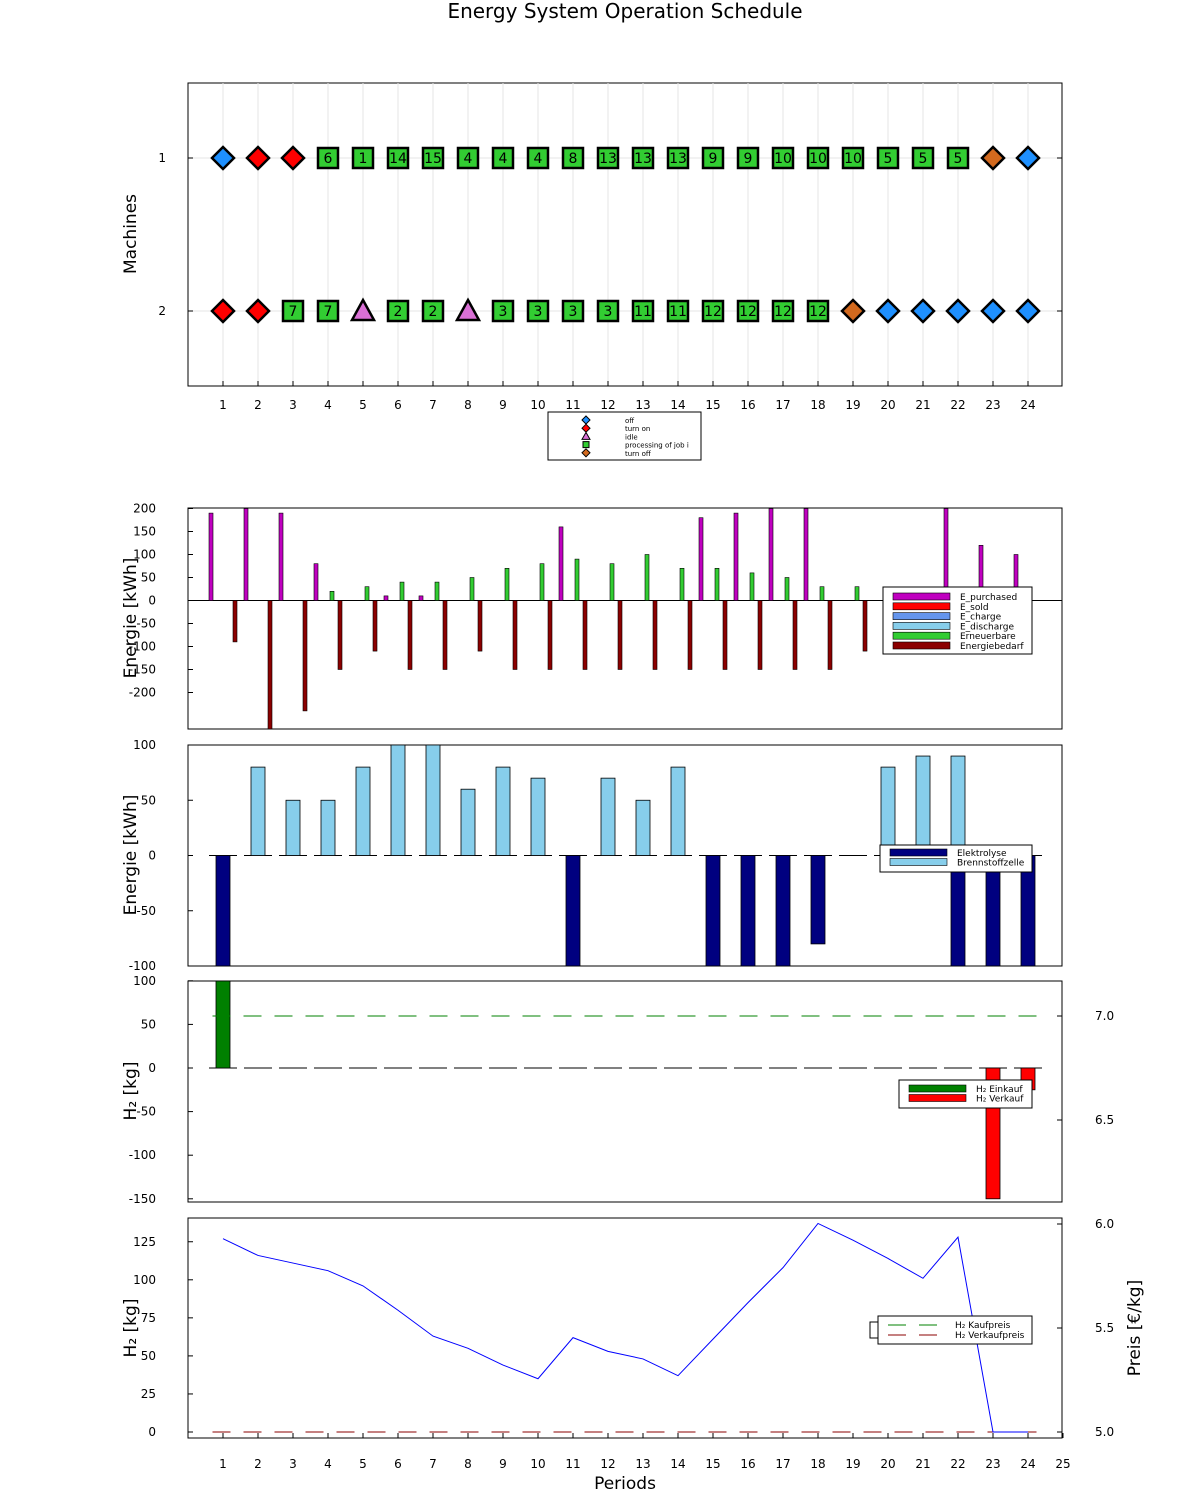 The width and height of the screenshot is (1200, 1500). What do you see at coordinates (1104, 1432) in the screenshot?
I see `storage-y2tick-label: 5.0` at bounding box center [1104, 1432].